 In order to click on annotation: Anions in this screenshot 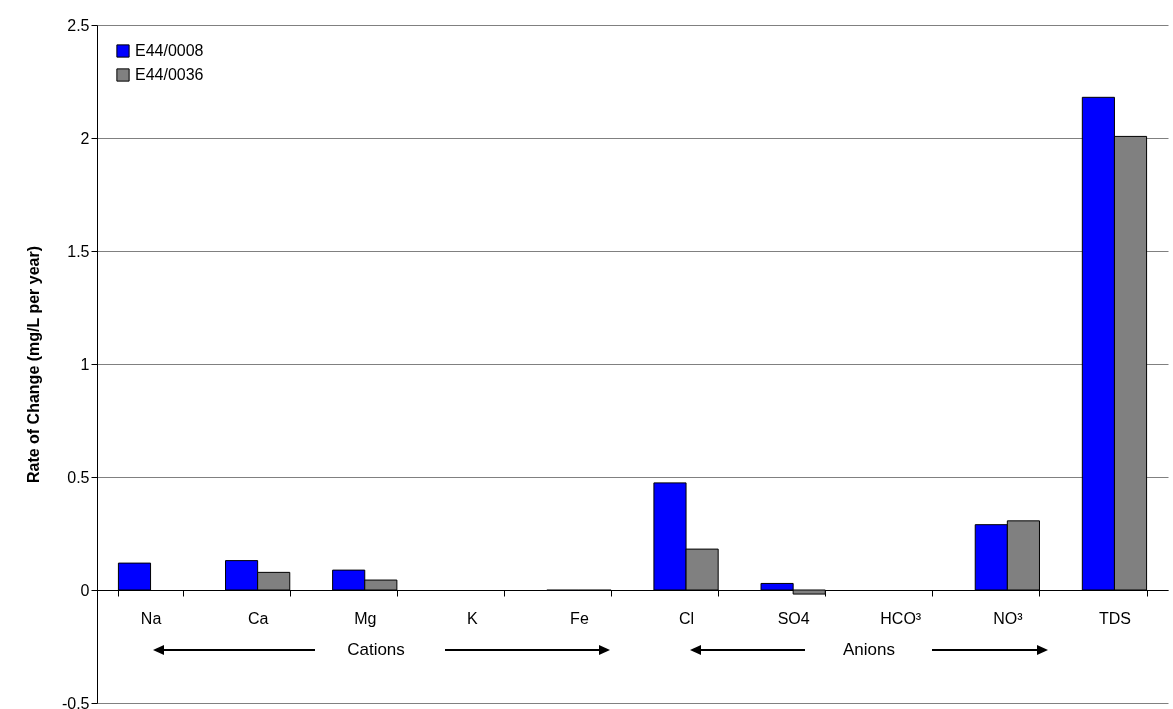, I will do `click(869, 650)`.